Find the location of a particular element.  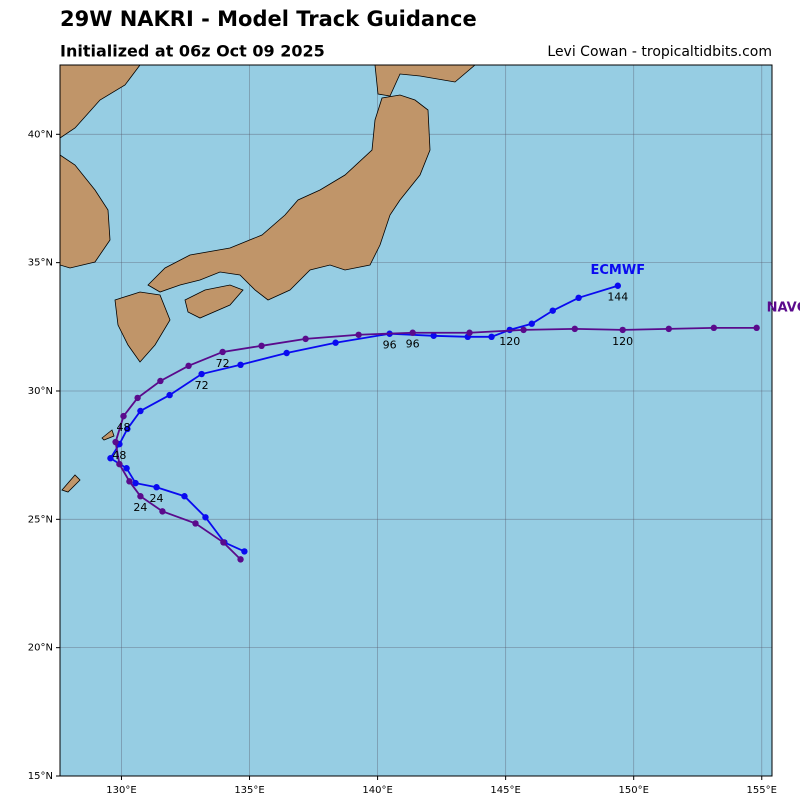

credit: Levi Cowan - tropicaltidbits.com is located at coordinates (659, 52).